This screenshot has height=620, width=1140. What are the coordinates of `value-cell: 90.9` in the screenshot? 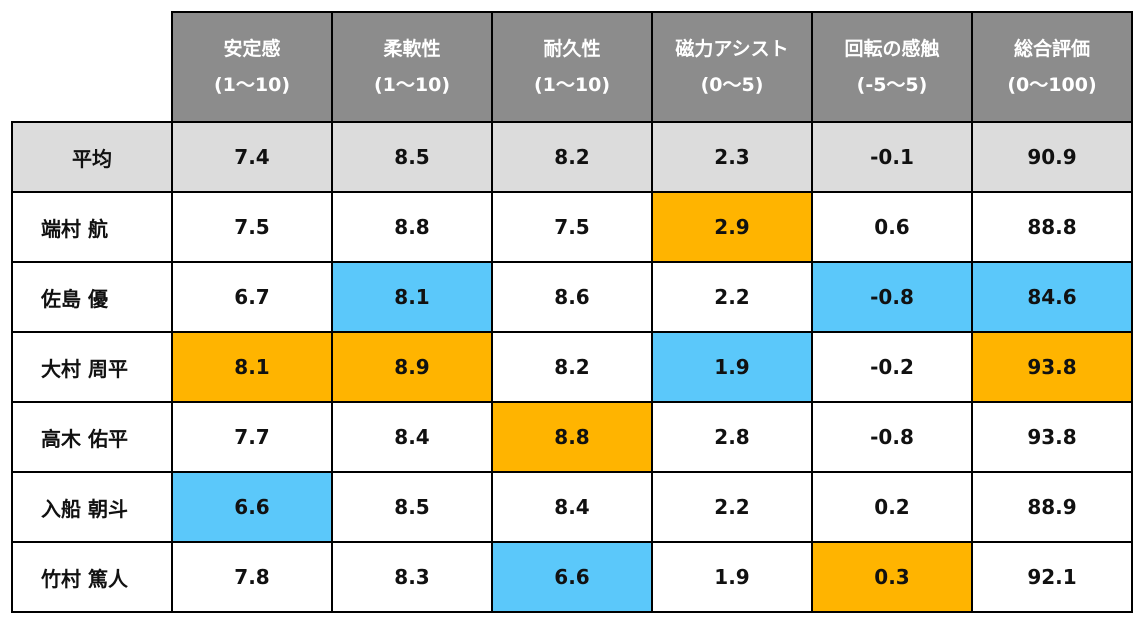 It's located at (1052, 157).